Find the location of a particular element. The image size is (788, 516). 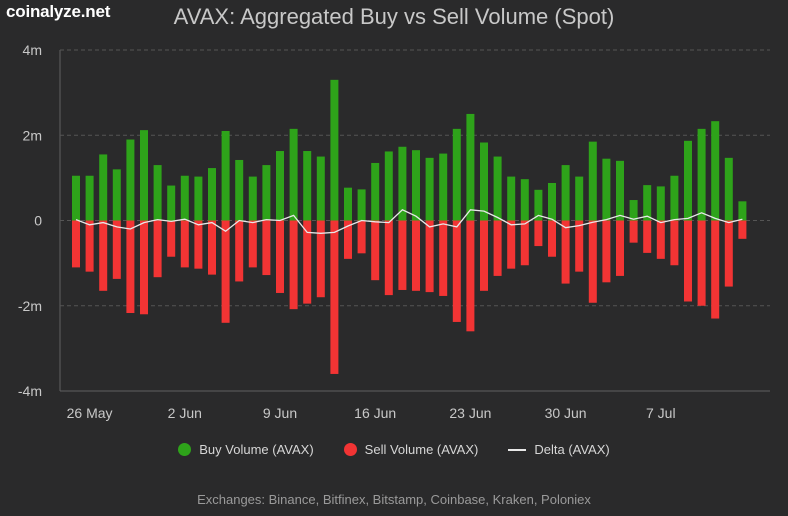

x-tick-label: 30 Jun is located at coordinates (566, 413).